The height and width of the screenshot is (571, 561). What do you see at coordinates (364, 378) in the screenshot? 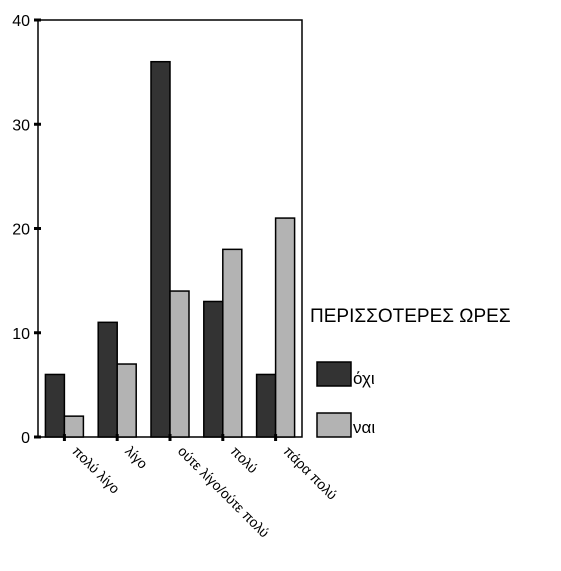
I see `legend-label-series-1: όχι` at bounding box center [364, 378].